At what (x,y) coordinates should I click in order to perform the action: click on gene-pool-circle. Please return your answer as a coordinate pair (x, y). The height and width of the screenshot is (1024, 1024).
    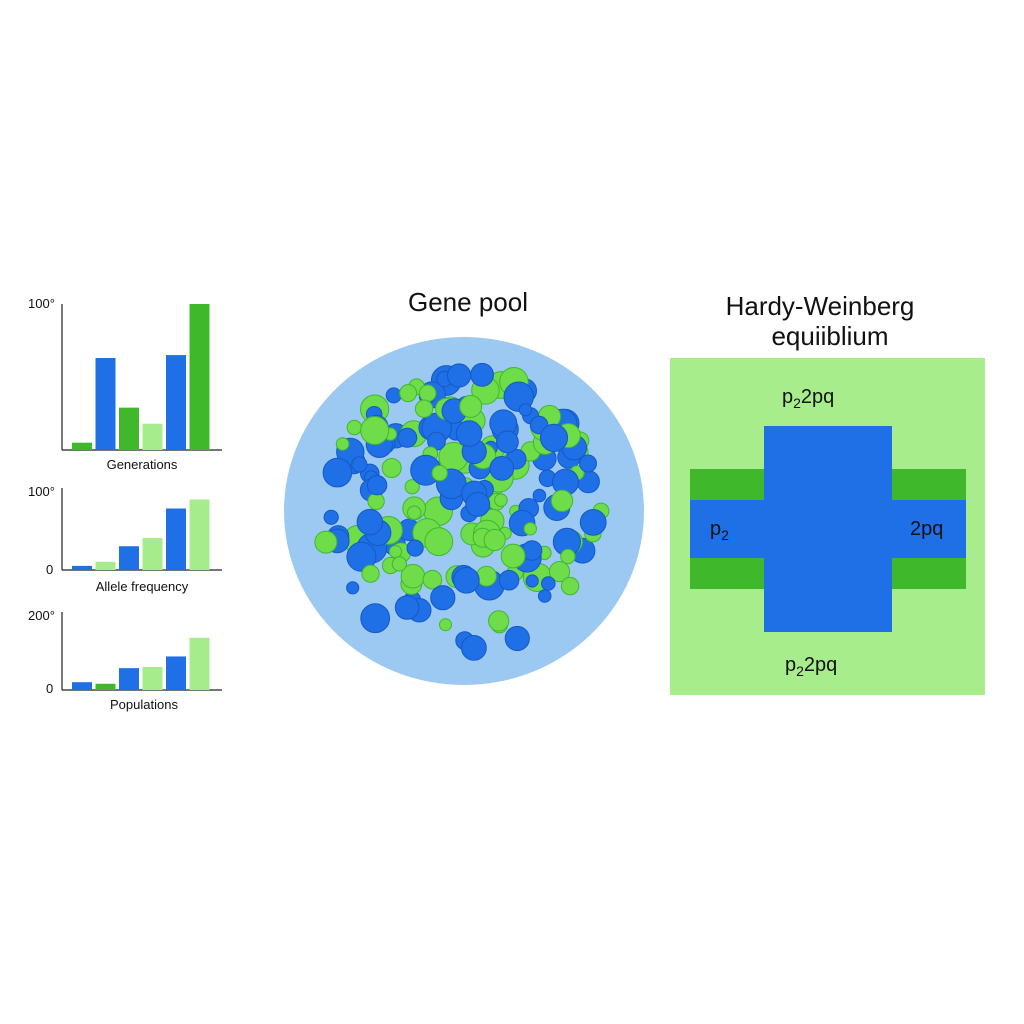
    Looking at the image, I should click on (464, 511).